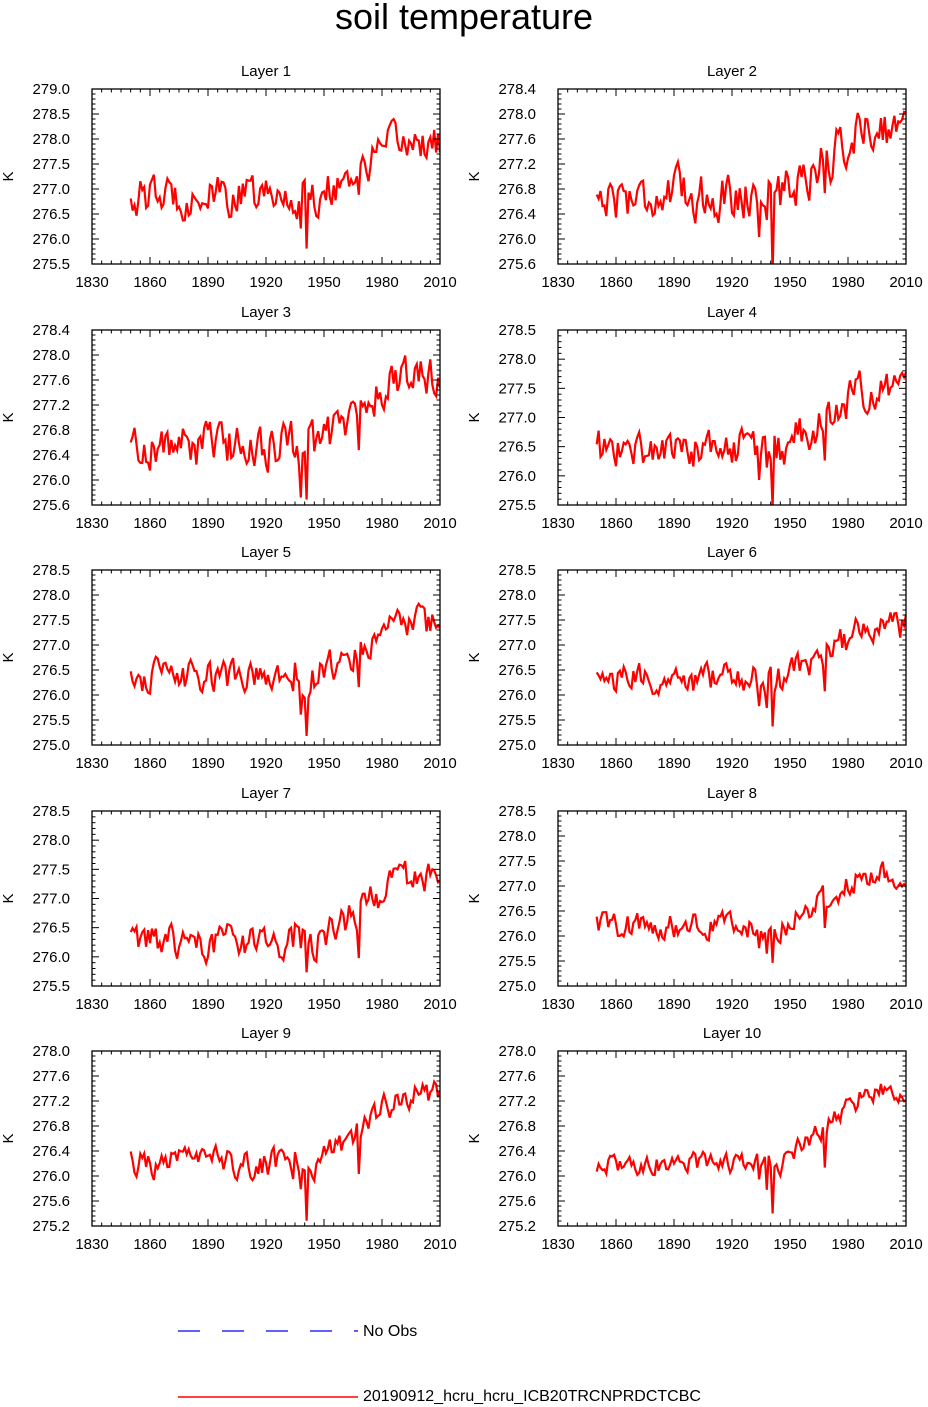  I want to click on panel-title: Layer 5, so click(266, 552).